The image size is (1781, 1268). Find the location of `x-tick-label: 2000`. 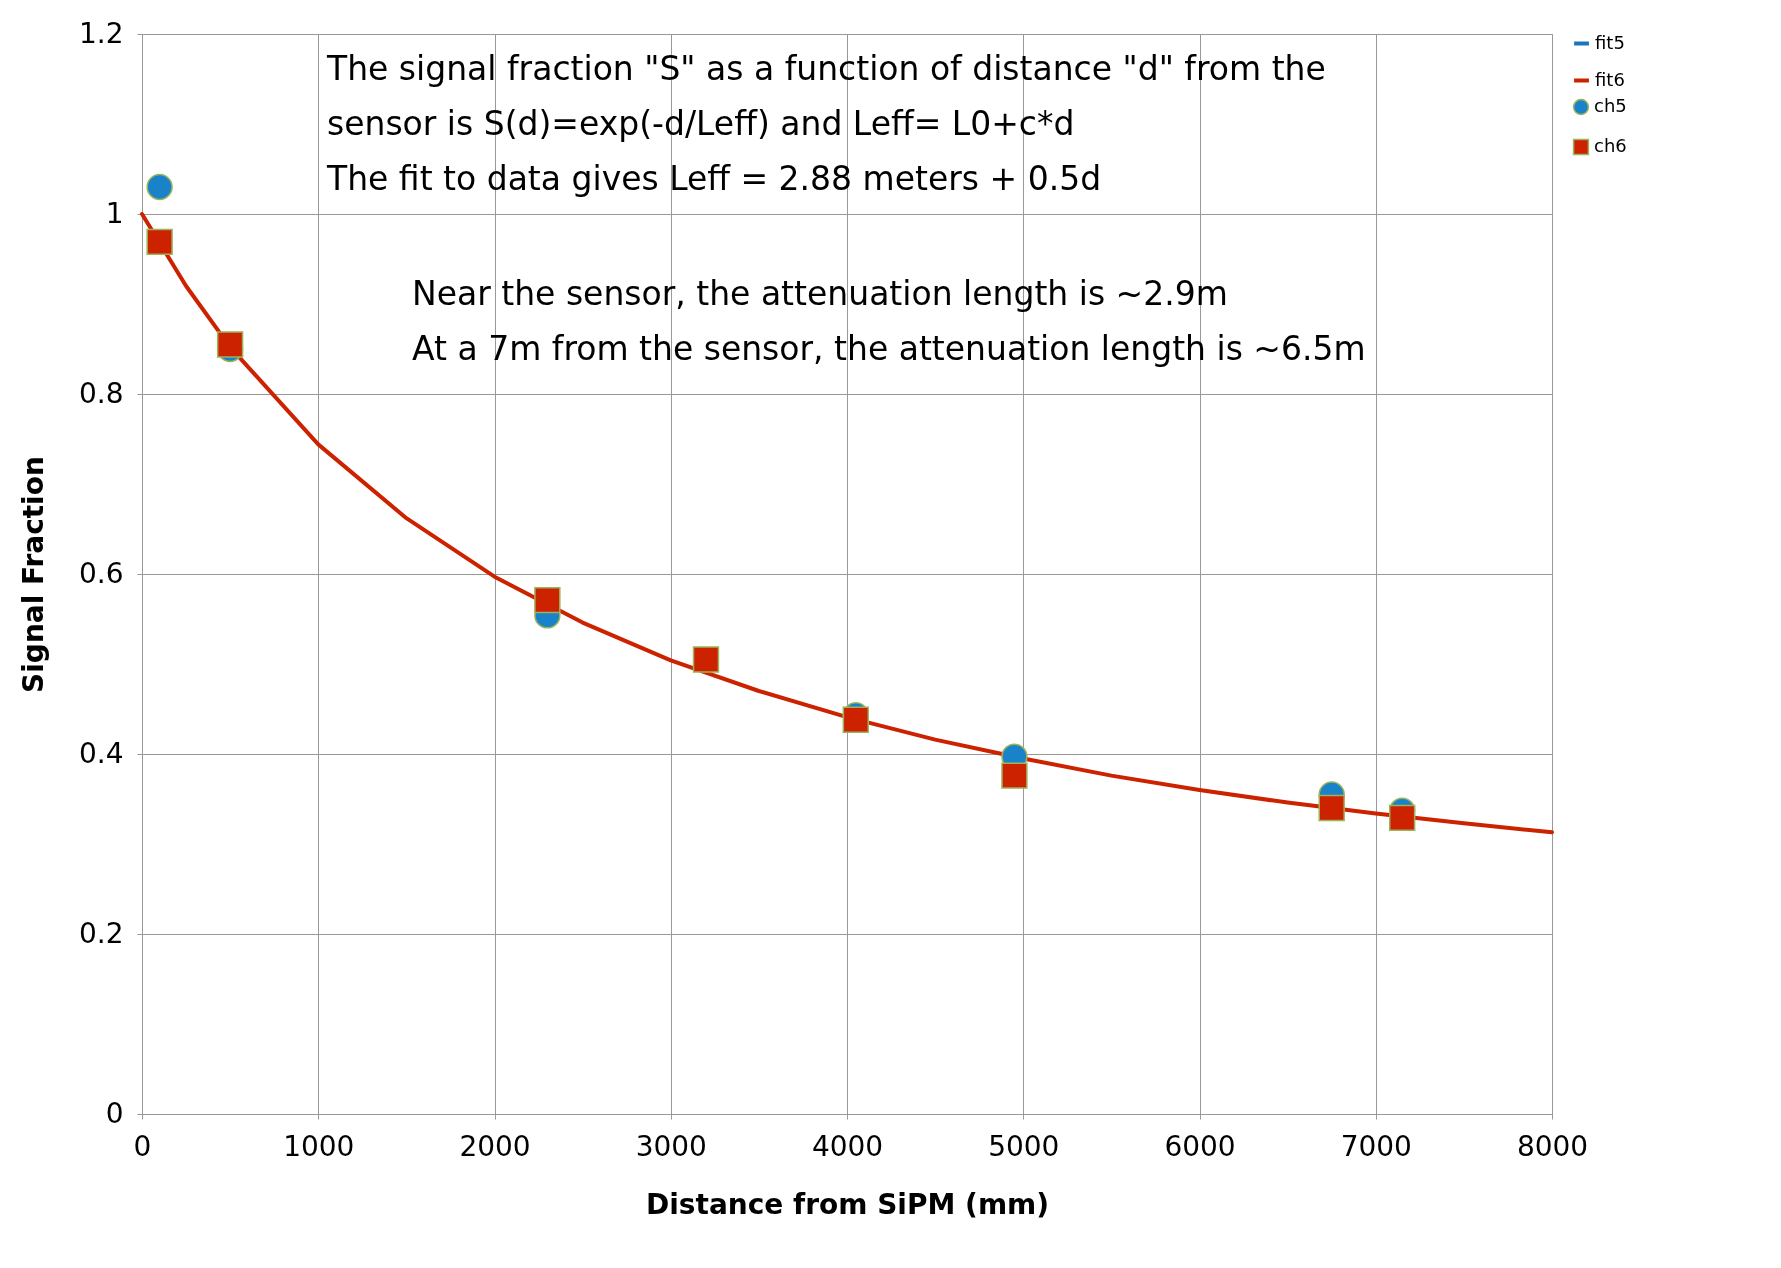

x-tick-label: 2000 is located at coordinates (495, 1146).